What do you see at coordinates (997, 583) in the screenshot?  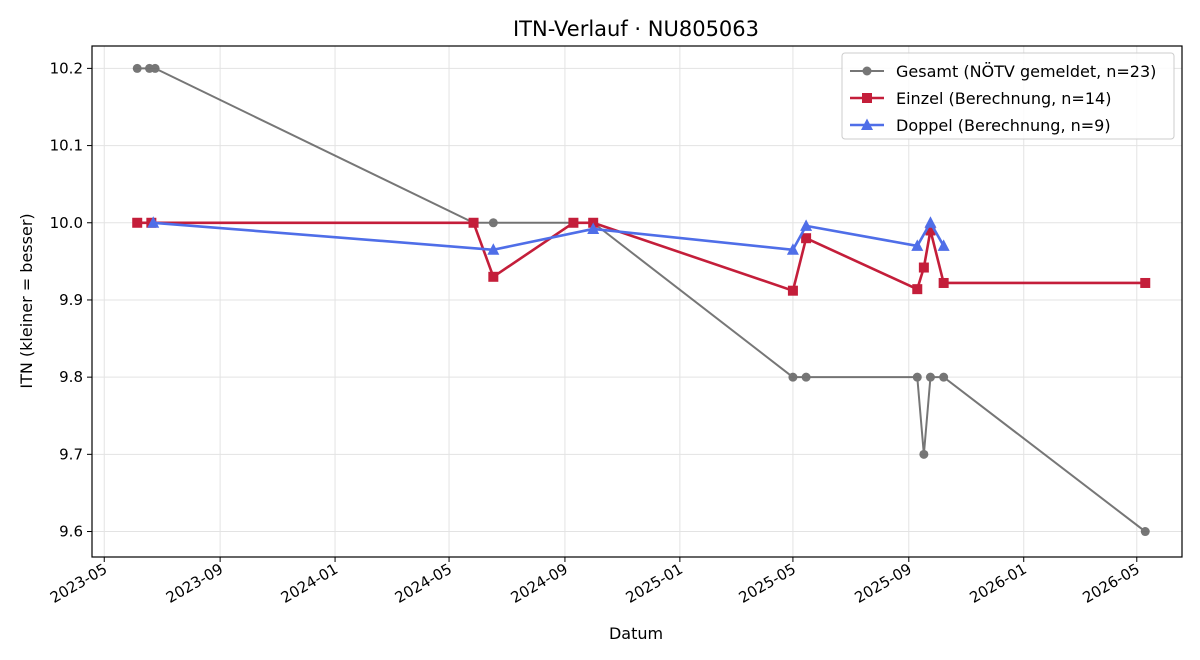 I see `x-tick-label: 2026-01` at bounding box center [997, 583].